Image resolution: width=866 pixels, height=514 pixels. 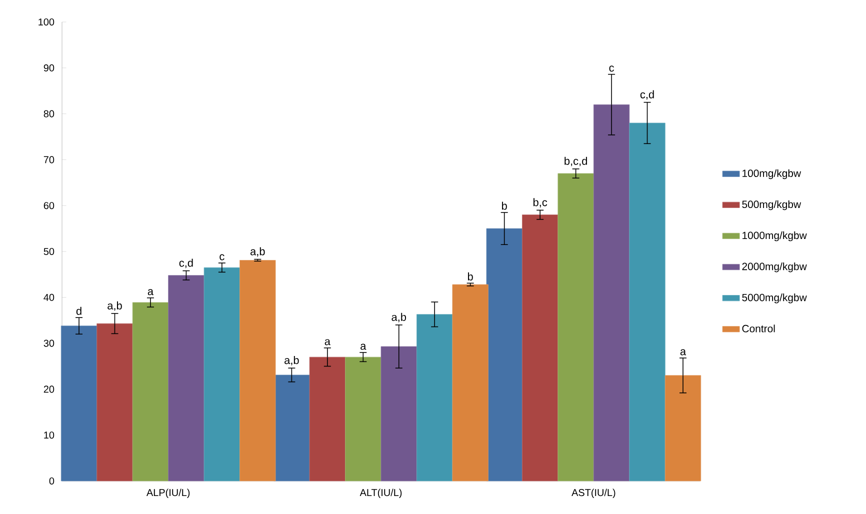 I want to click on legend-label: 500mg/kgbw, so click(x=772, y=205).